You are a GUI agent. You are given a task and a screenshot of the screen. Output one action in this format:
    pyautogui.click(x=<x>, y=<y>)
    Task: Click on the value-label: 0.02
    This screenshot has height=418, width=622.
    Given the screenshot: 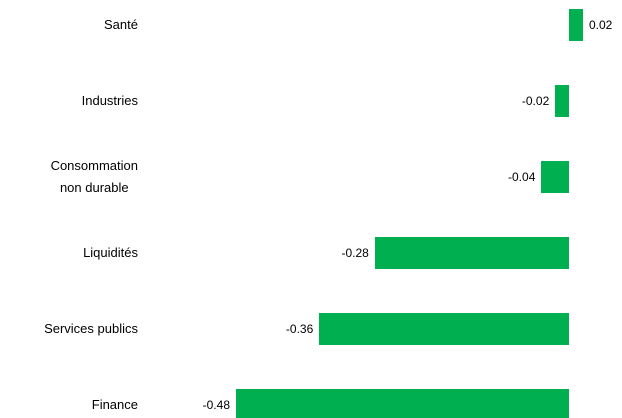 What is the action you would take?
    pyautogui.click(x=601, y=25)
    